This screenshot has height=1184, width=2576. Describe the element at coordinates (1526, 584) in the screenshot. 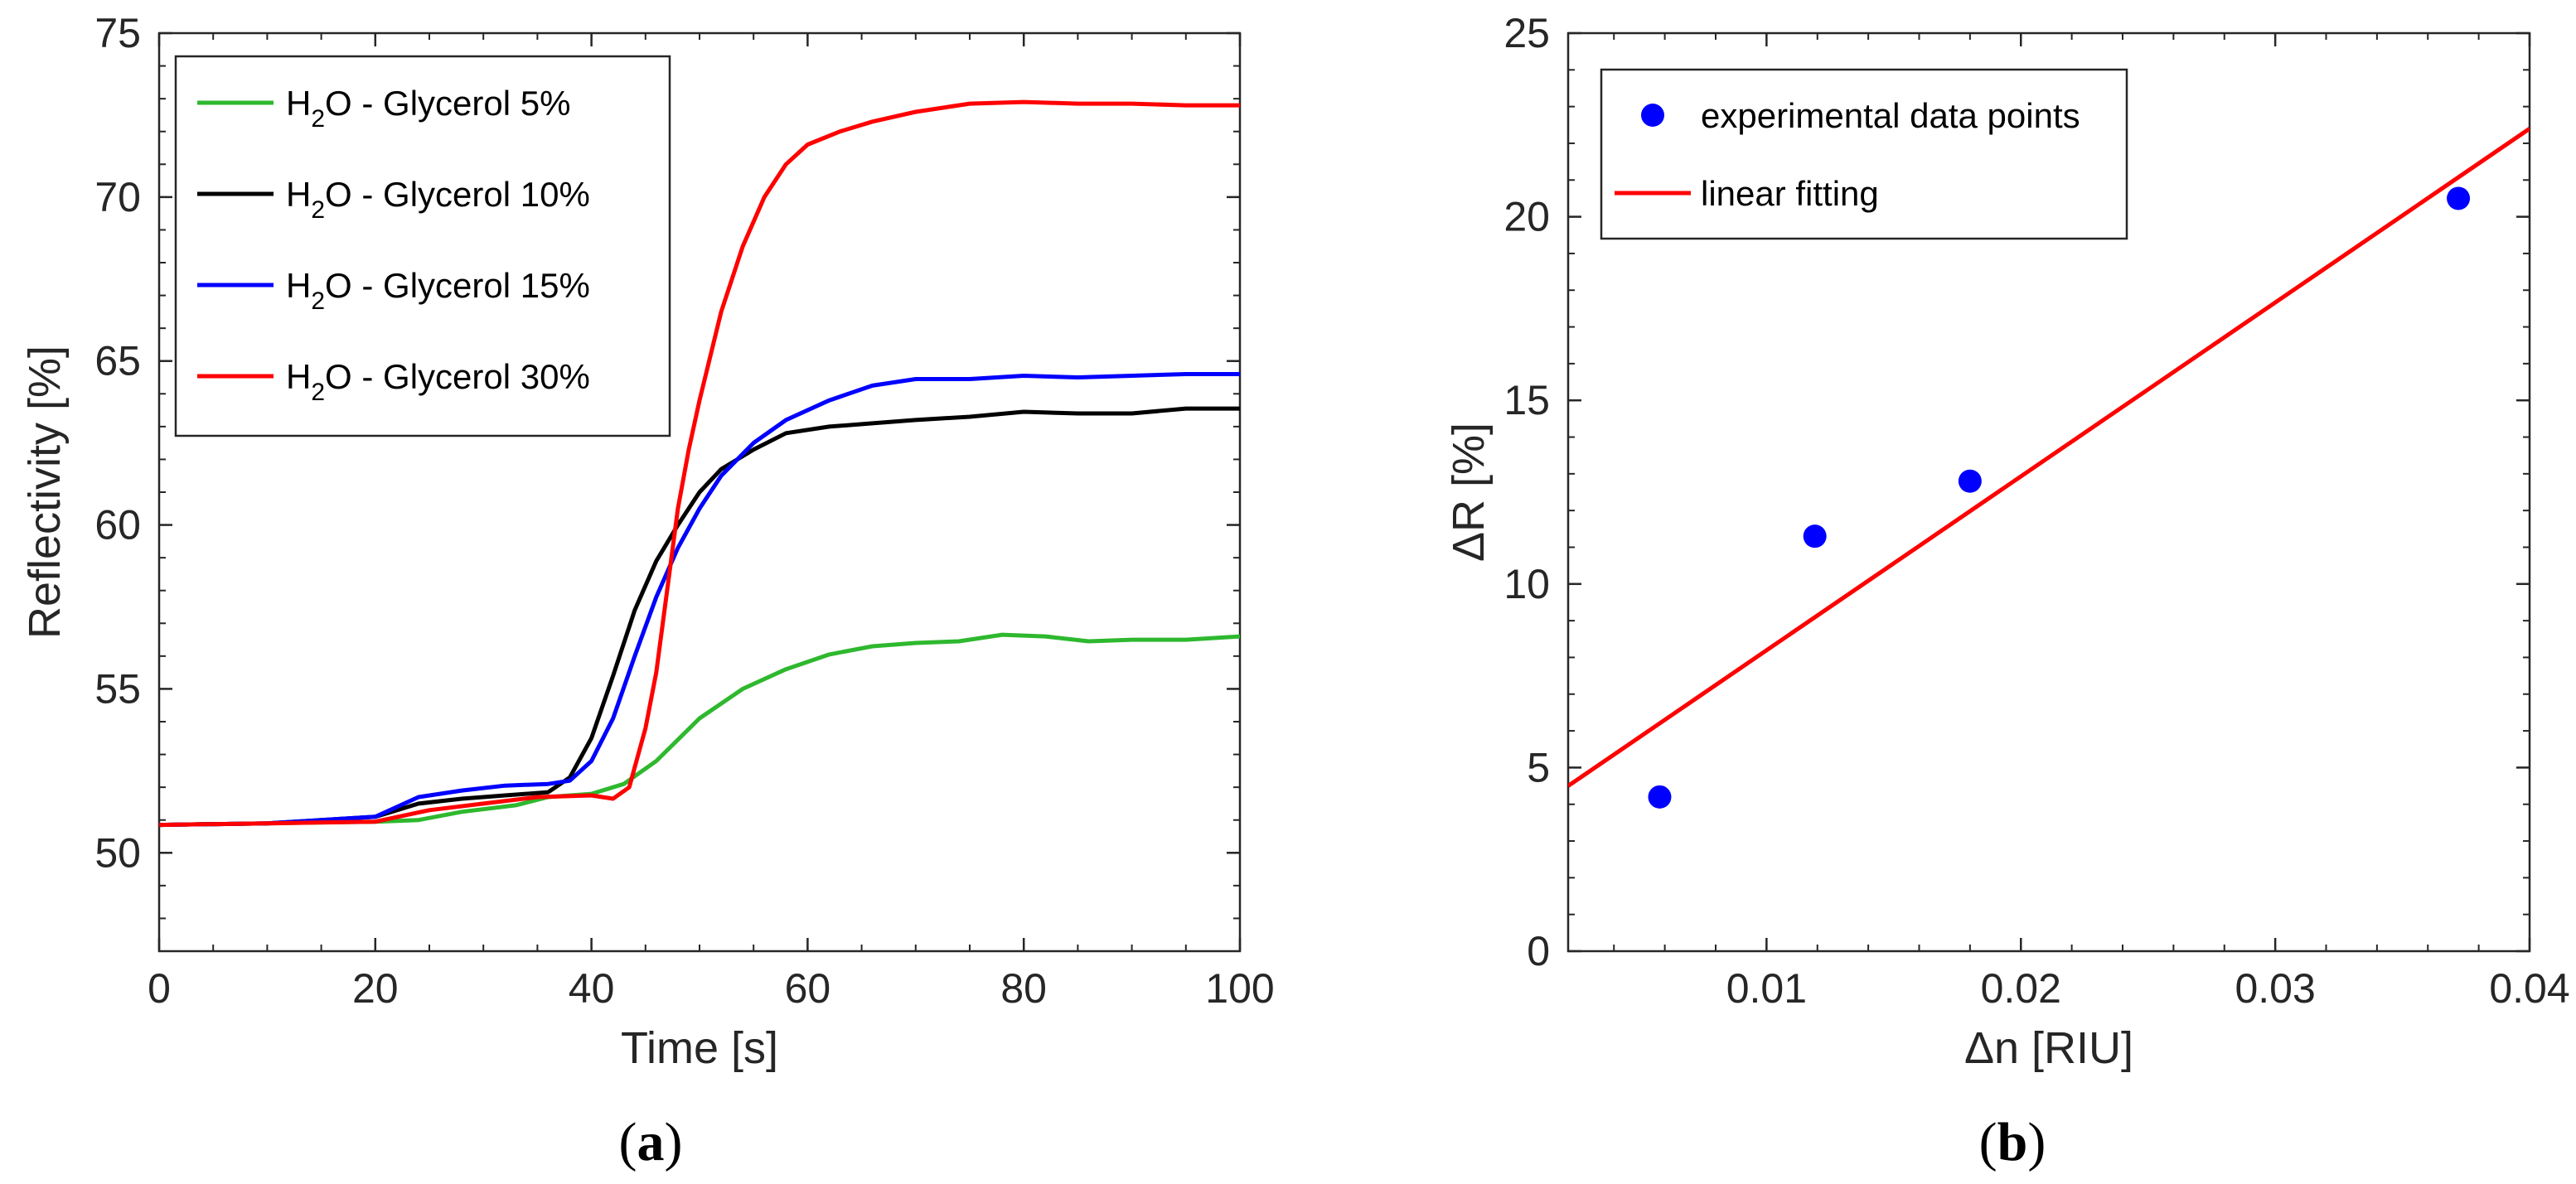

I see `y-tick-label: 10` at that location.